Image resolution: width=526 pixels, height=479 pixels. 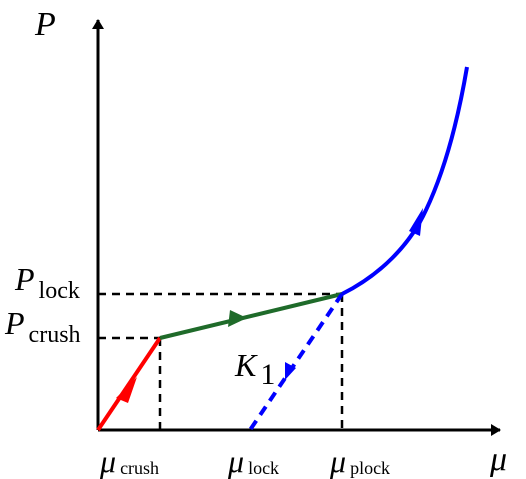 I want to click on unloading-segment, so click(x=296, y=362).